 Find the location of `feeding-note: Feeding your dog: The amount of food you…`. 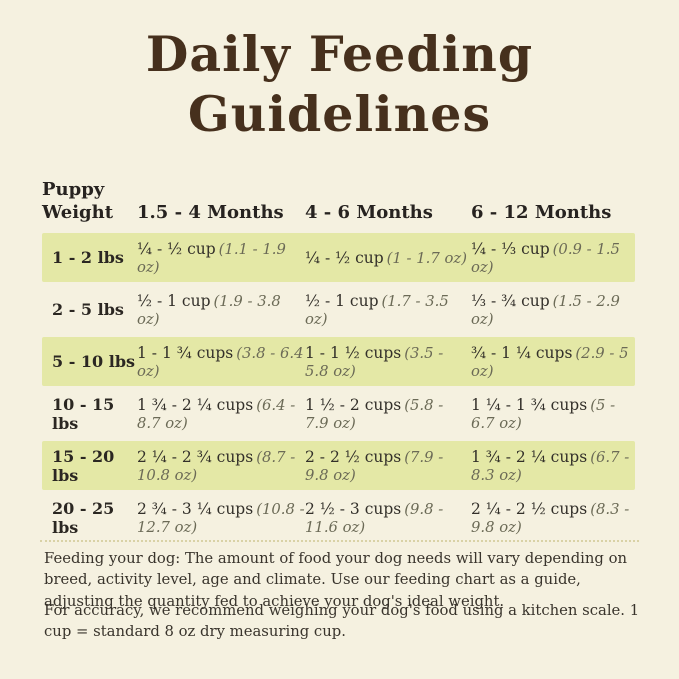

feeding-note: Feeding your dog: The amount of food you… is located at coordinates (336, 580).